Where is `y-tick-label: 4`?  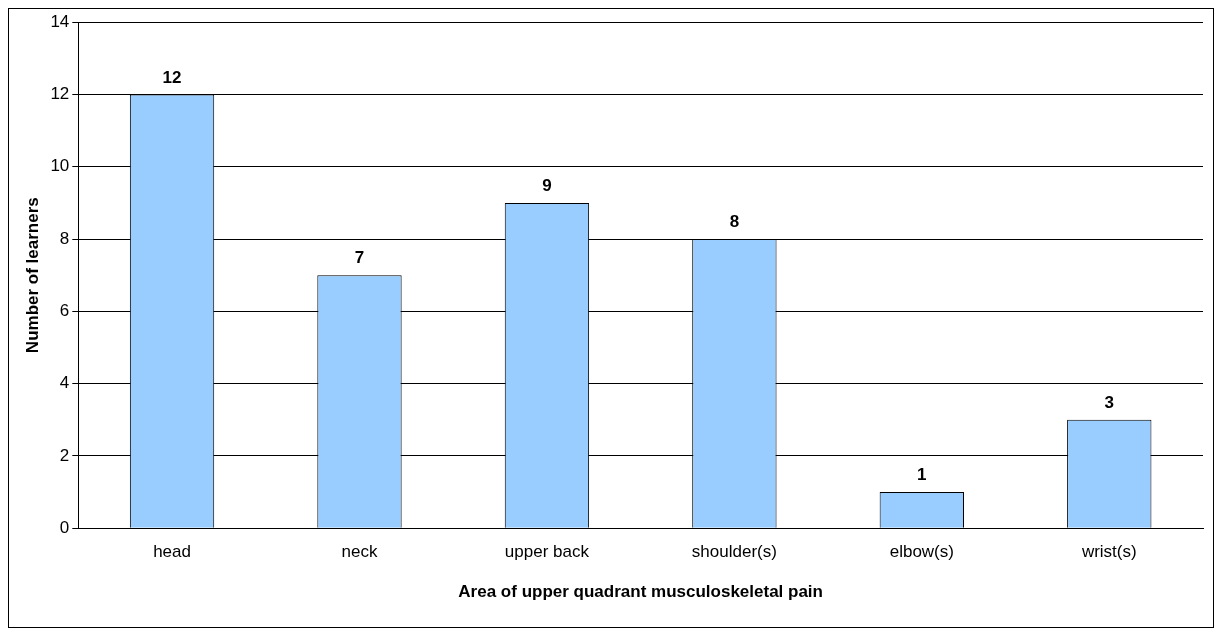
y-tick-label: 4 is located at coordinates (64, 383).